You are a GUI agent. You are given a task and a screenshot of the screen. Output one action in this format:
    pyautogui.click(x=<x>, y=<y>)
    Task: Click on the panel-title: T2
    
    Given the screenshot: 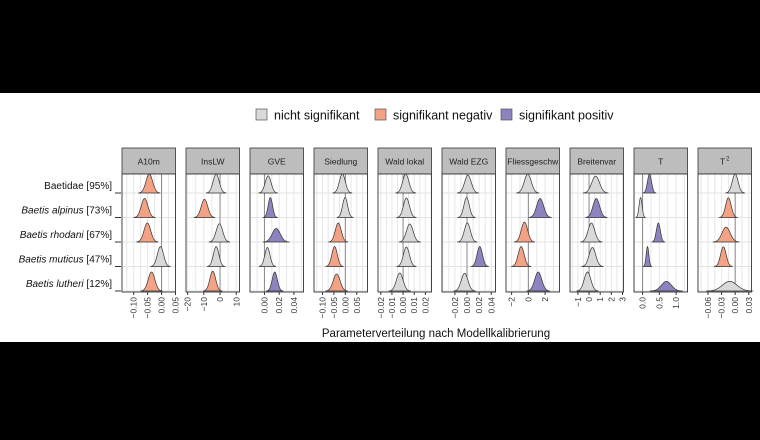 What is the action you would take?
    pyautogui.click(x=725, y=162)
    